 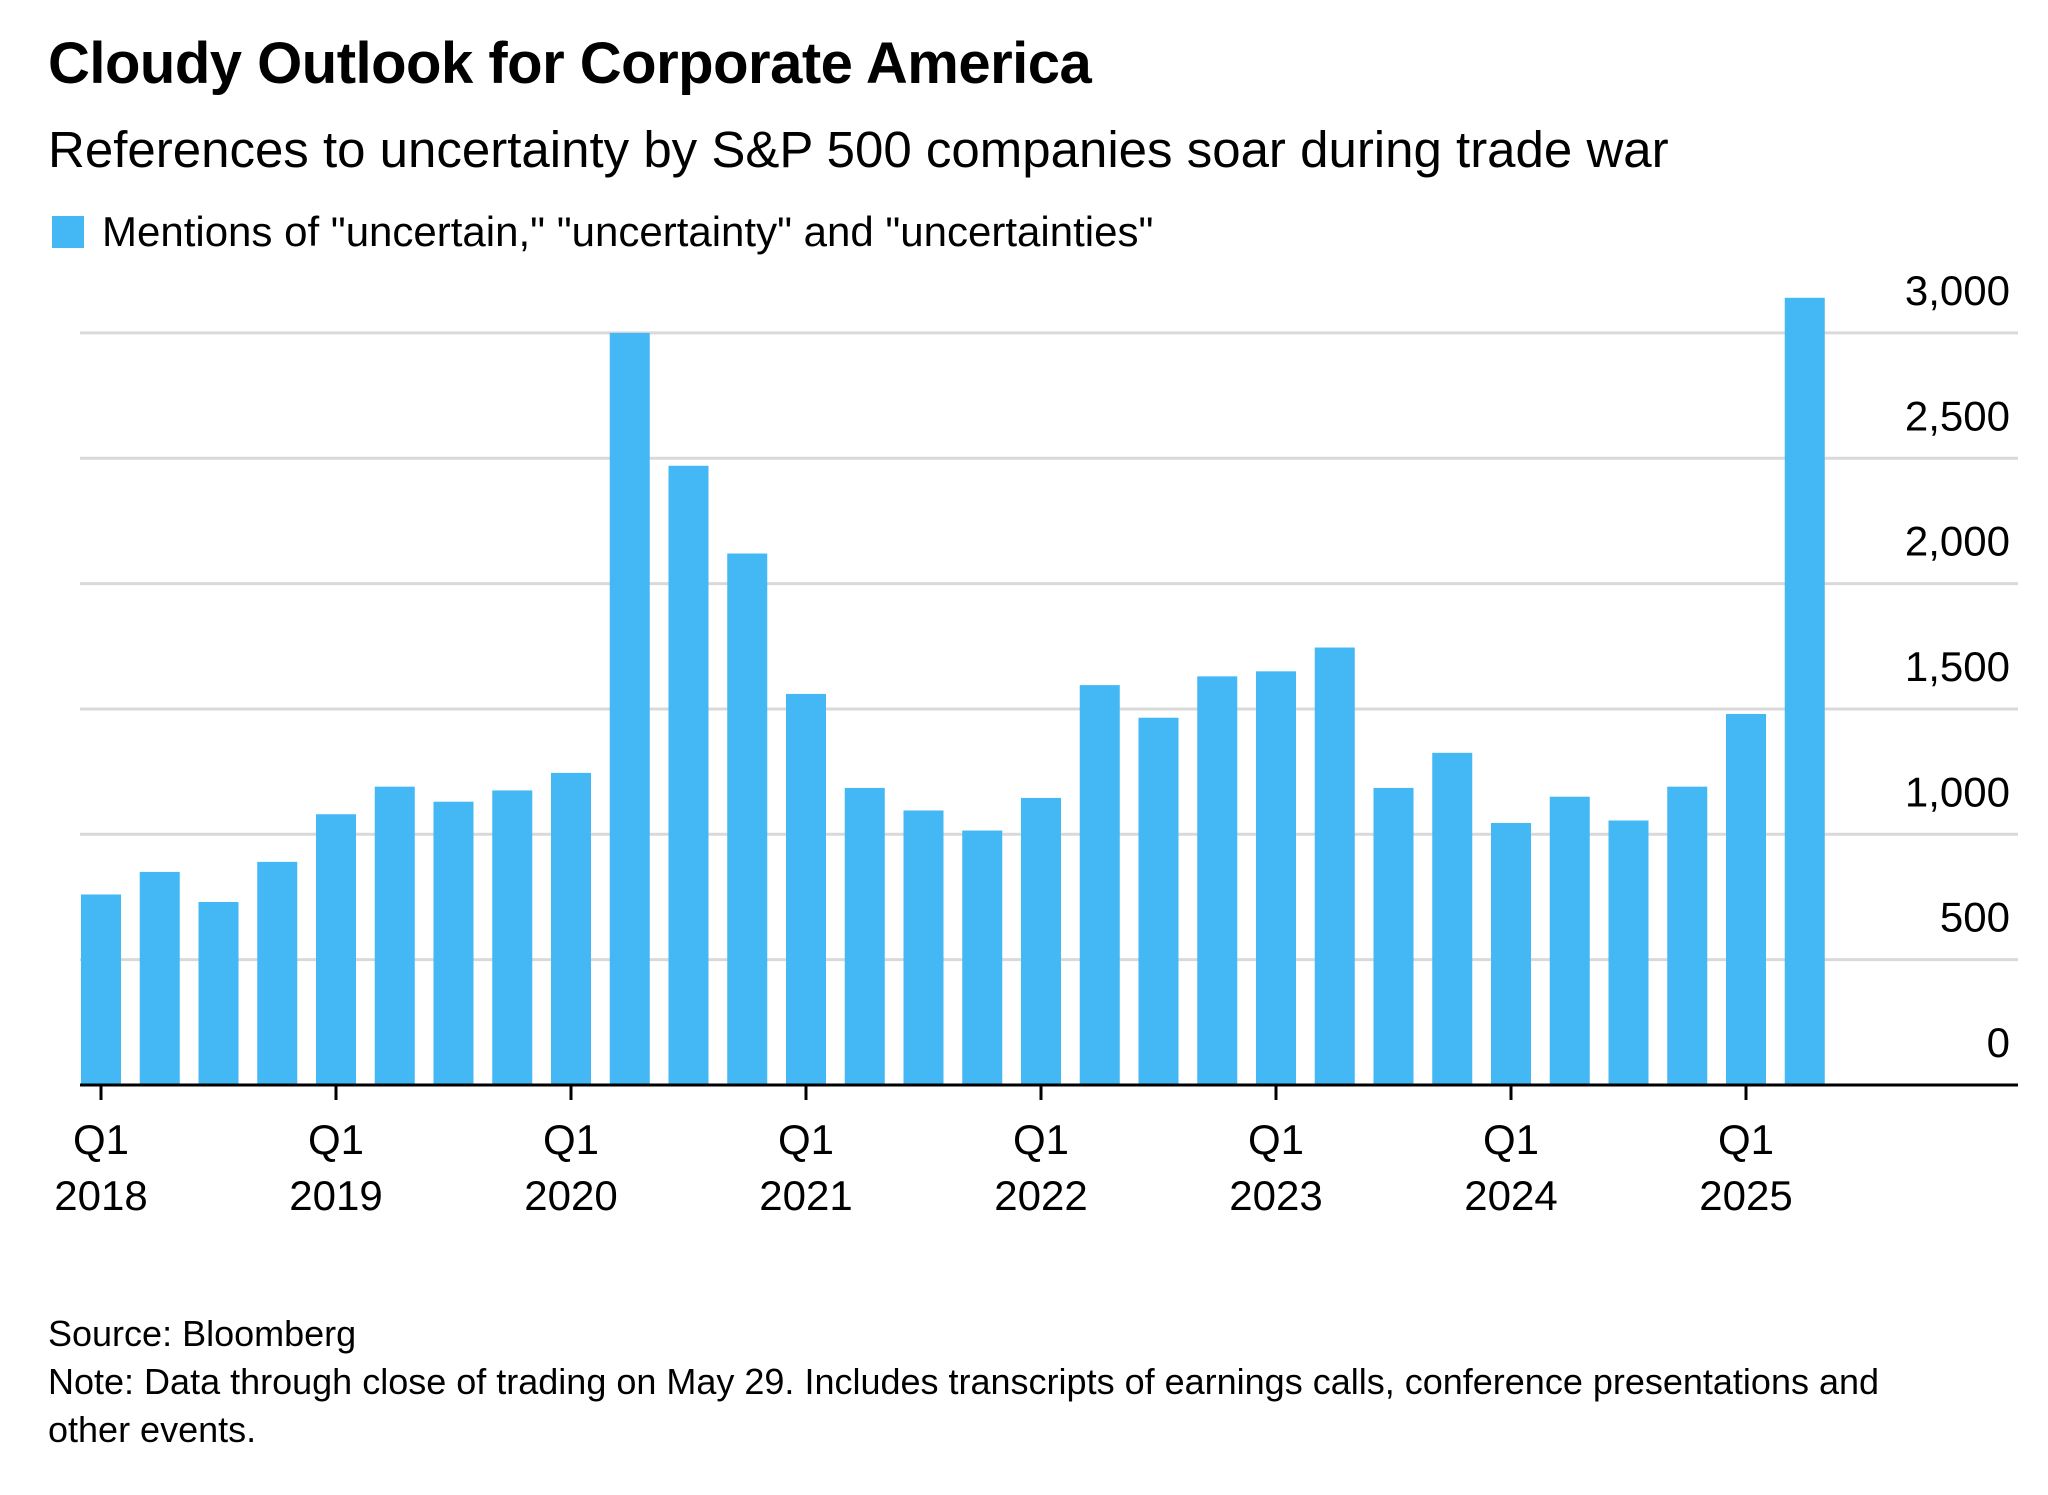 I want to click on y-tick-label: 0, so click(x=1998, y=1042).